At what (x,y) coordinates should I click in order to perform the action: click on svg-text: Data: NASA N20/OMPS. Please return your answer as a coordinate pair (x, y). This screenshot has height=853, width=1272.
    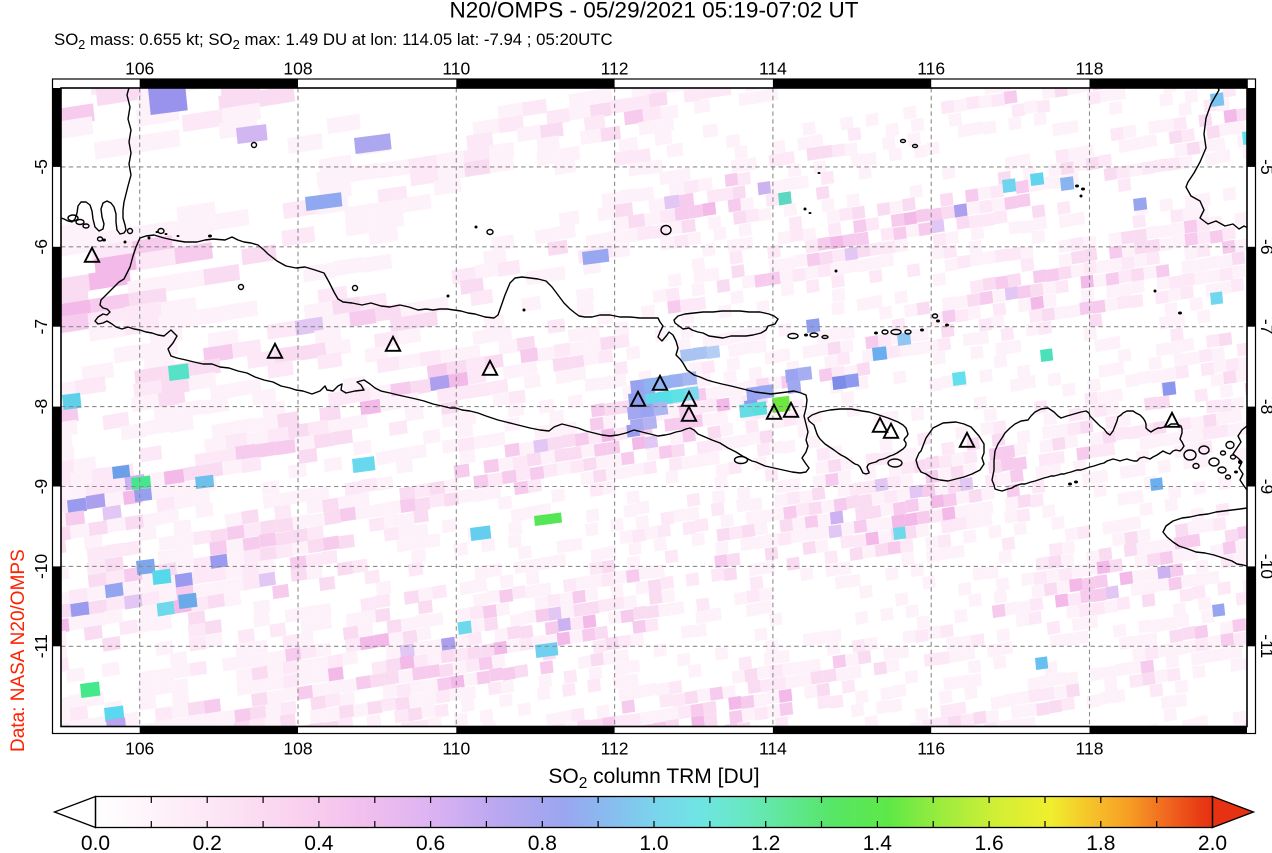
    Looking at the image, I should click on (18, 650).